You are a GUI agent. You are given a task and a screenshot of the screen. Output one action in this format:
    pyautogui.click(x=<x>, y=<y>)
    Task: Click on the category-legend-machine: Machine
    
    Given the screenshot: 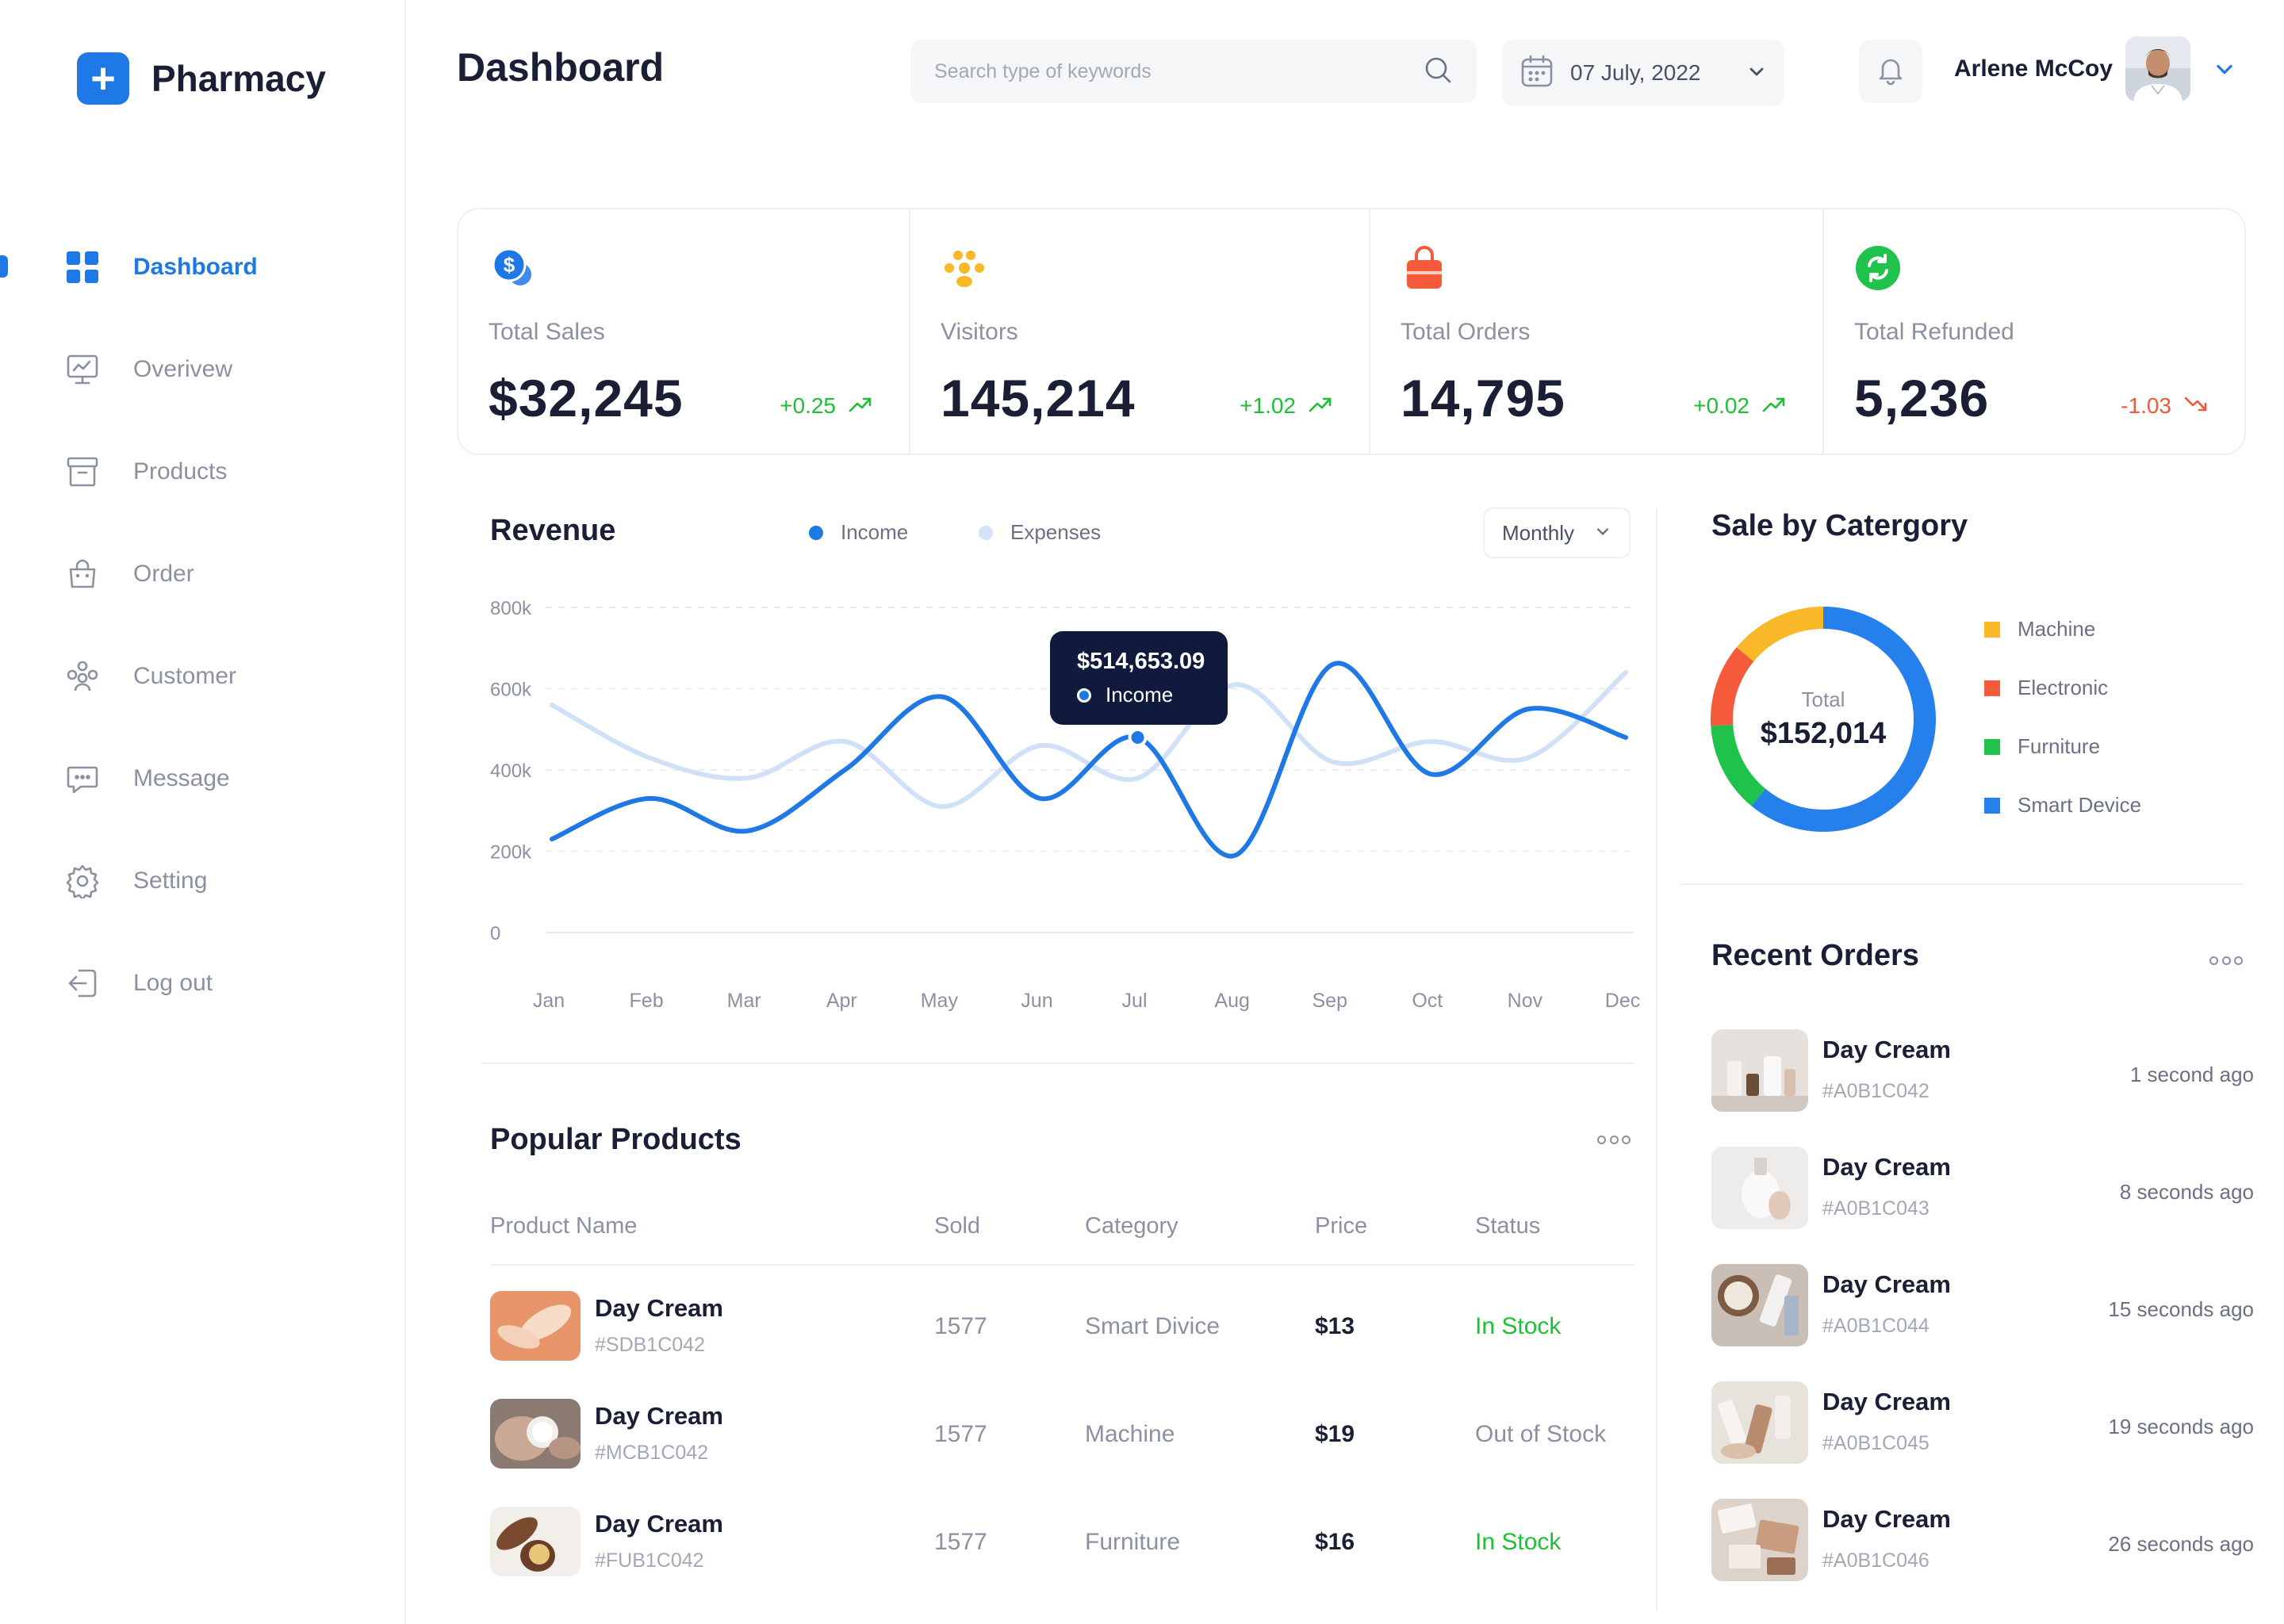 What is the action you would take?
    pyautogui.click(x=2039, y=629)
    